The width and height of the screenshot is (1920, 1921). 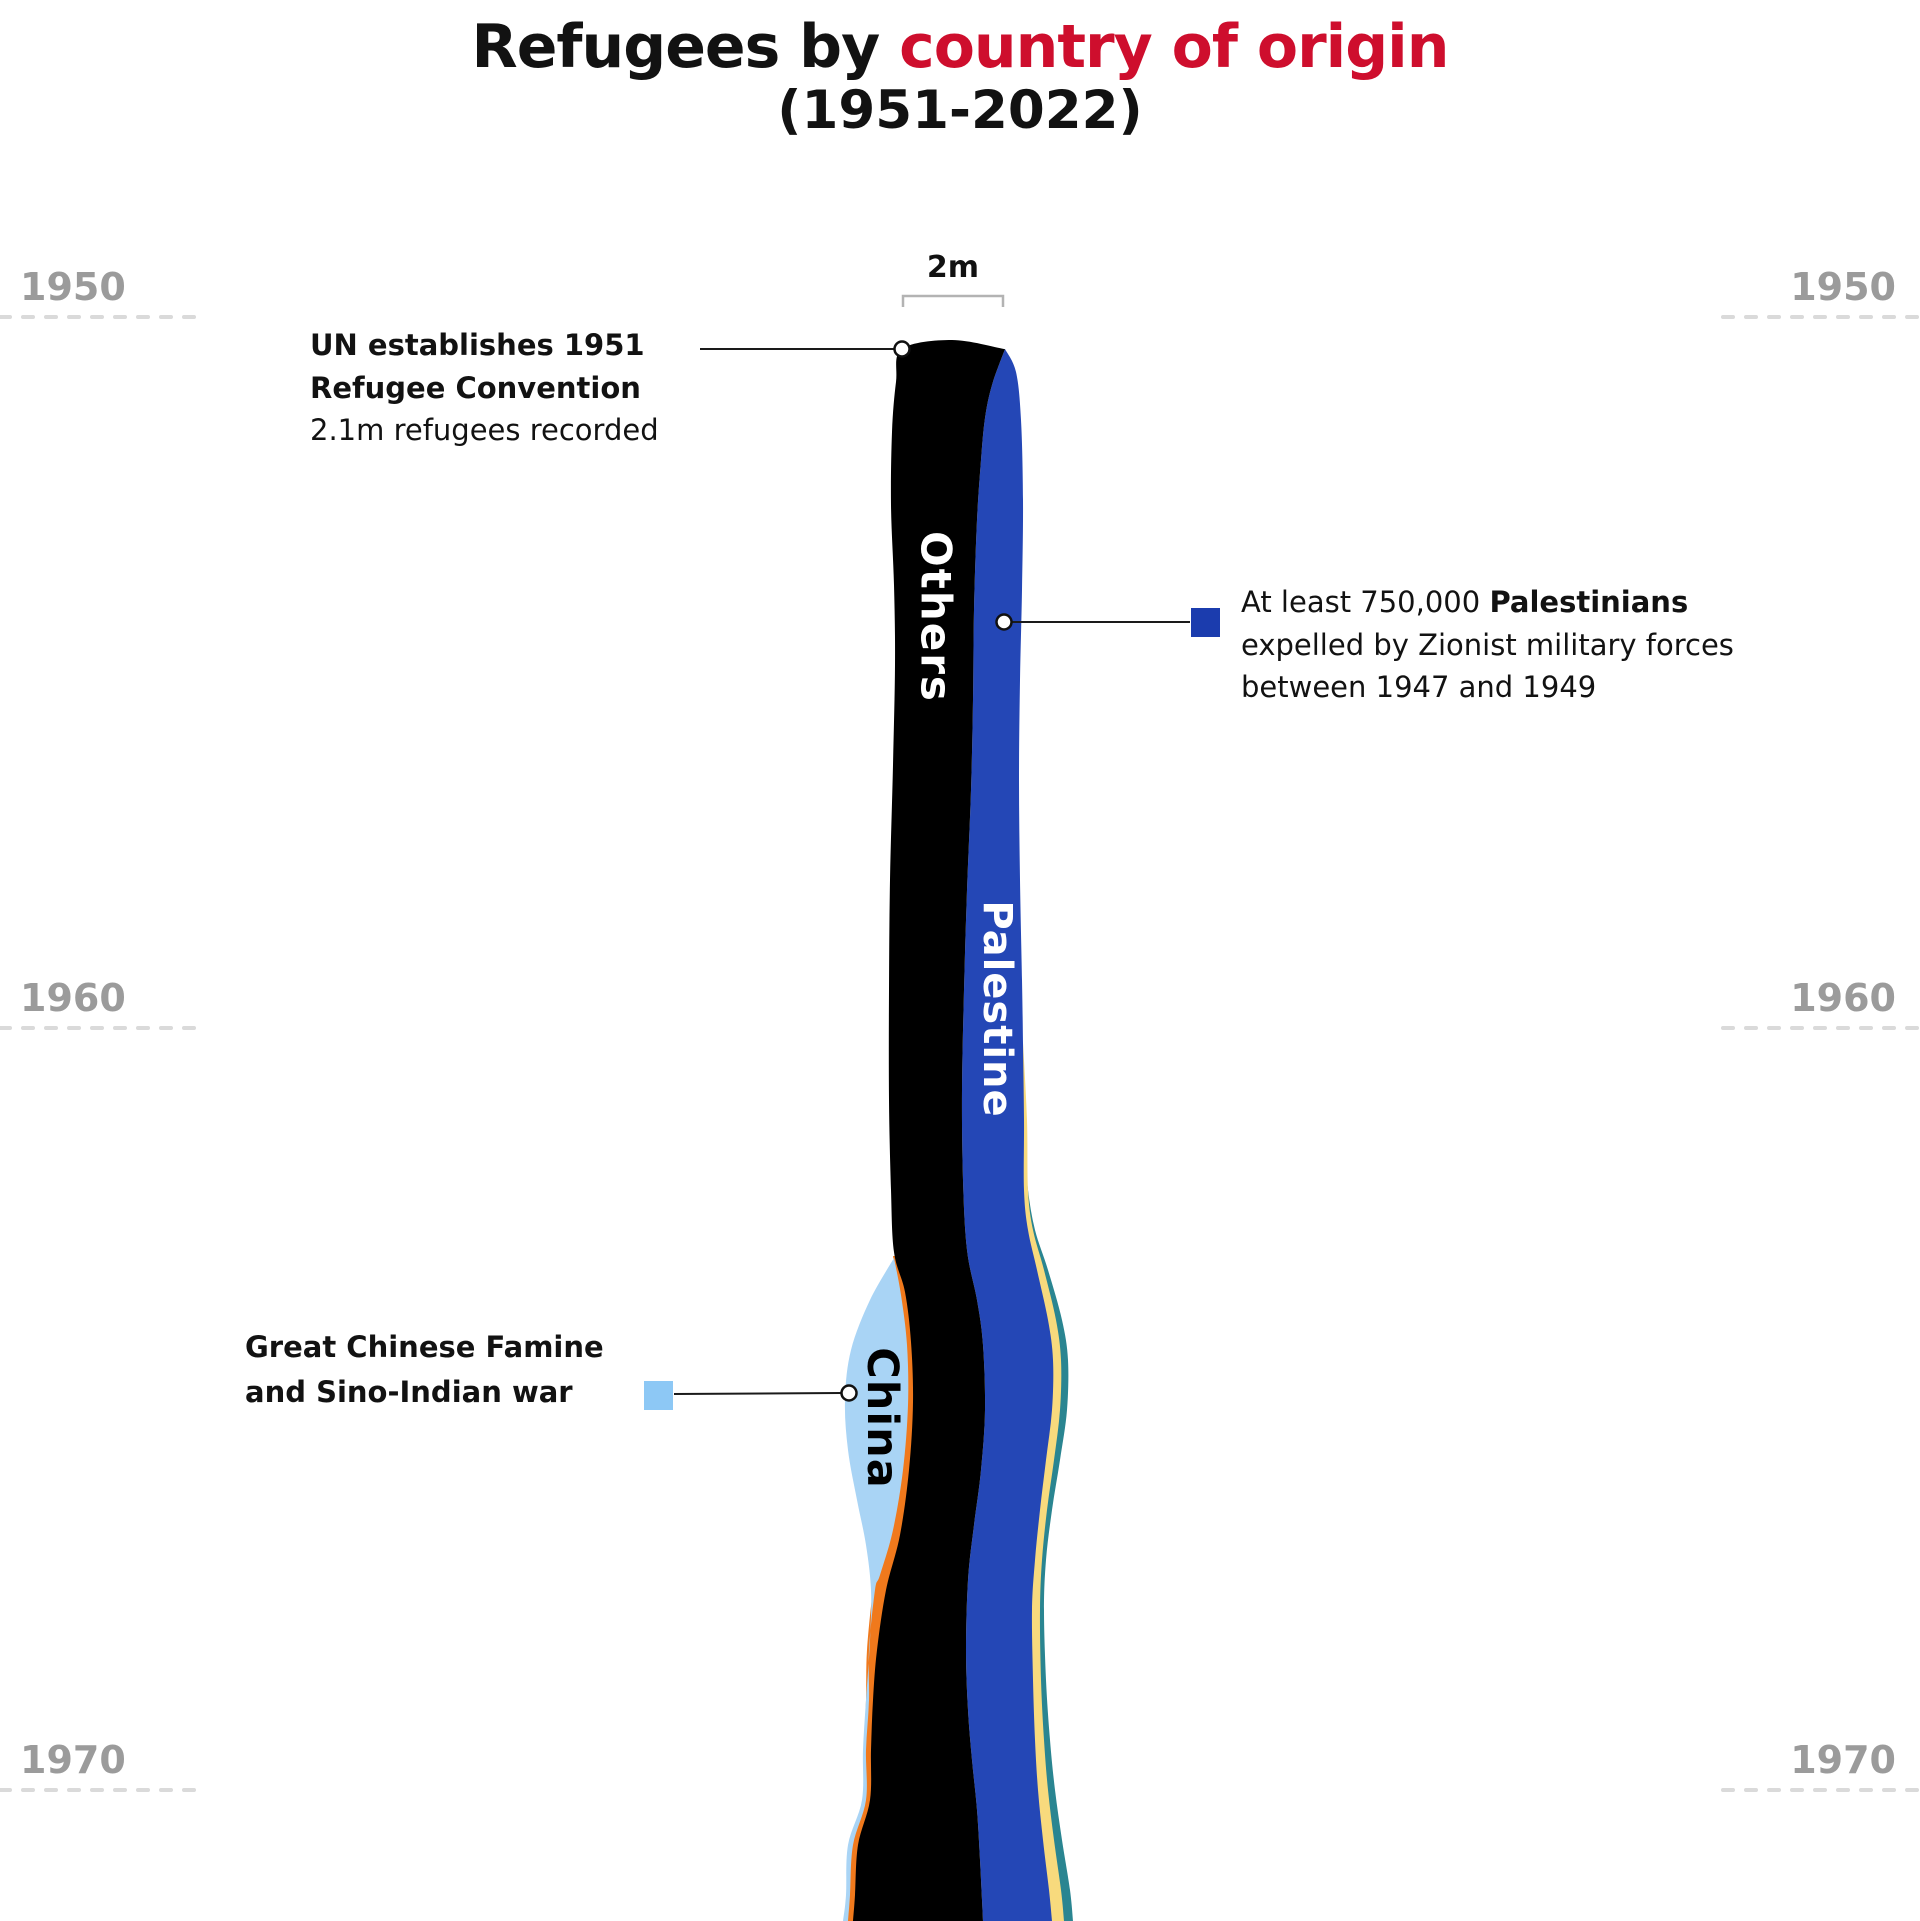 I want to click on anchor-circle-un, so click(x=902, y=349).